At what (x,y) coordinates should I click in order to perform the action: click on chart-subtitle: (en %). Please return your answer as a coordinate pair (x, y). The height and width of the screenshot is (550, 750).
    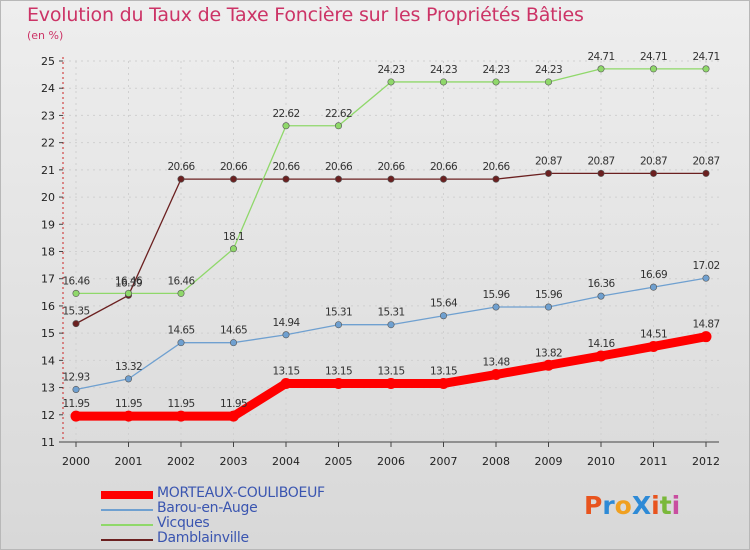
    Looking at the image, I should click on (45, 35).